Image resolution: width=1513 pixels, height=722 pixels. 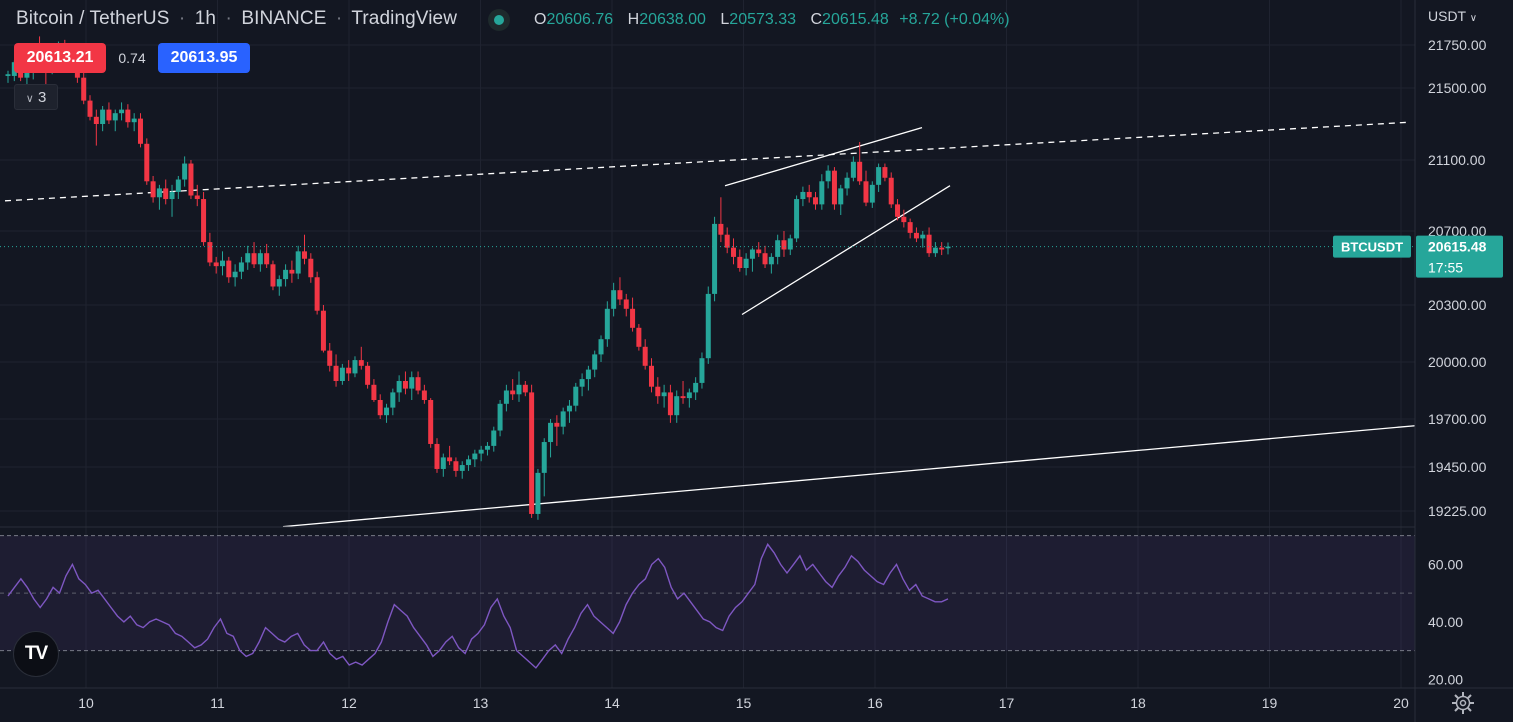 What do you see at coordinates (60, 58) in the screenshot?
I see `sell-button: 20613.21` at bounding box center [60, 58].